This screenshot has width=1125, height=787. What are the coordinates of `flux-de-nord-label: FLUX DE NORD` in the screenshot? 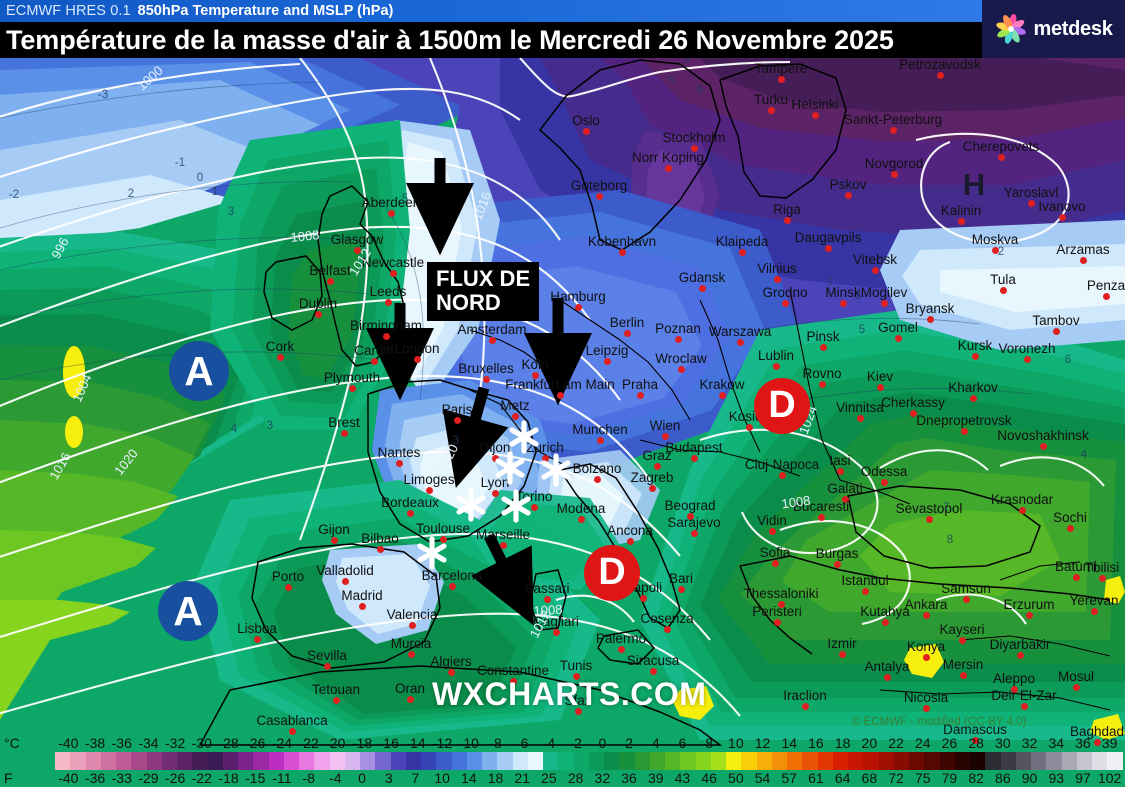 It's located at (483, 291).